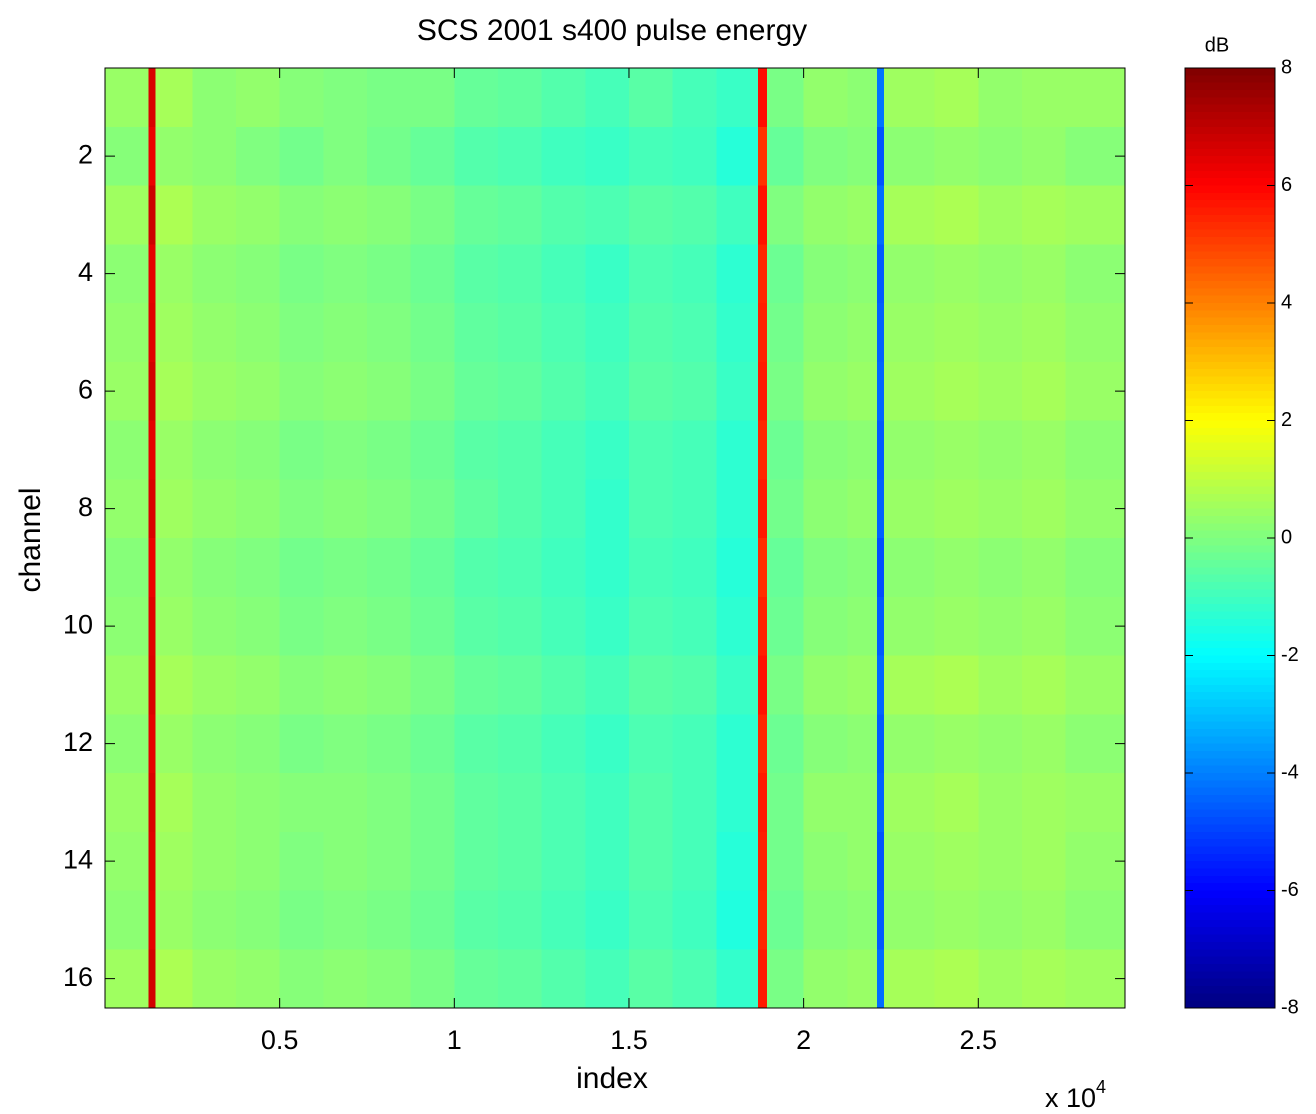 This screenshot has height=1114, width=1316. Describe the element at coordinates (78, 742) in the screenshot. I see `y-tick-label: 12` at that location.